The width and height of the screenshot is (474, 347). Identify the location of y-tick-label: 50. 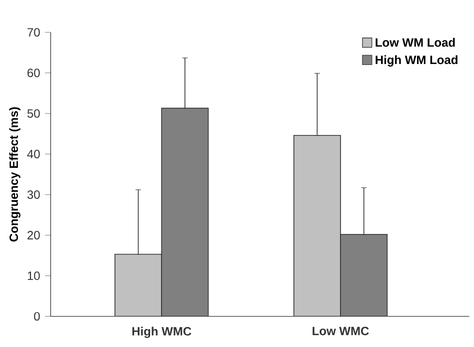
(33, 113).